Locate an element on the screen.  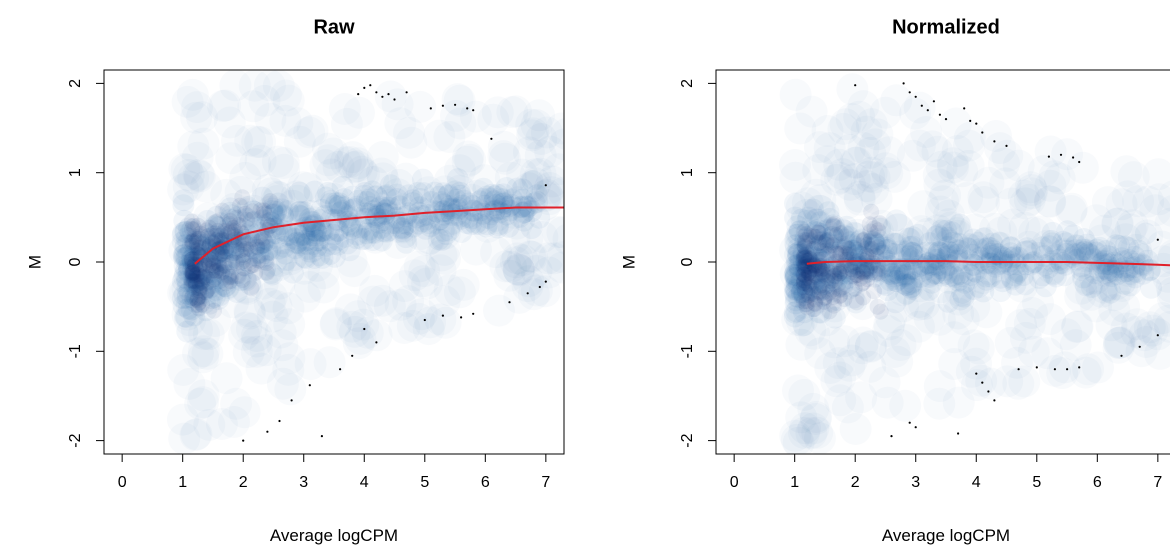
x-axis-label: Average logCPM is located at coordinates (334, 535).